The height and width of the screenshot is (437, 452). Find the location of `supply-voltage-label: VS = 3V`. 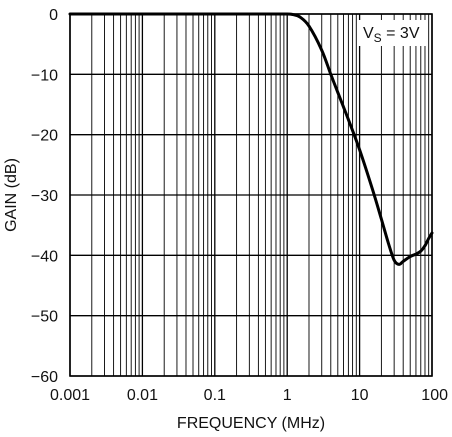

supply-voltage-label: VS = 3V is located at coordinates (391, 35).